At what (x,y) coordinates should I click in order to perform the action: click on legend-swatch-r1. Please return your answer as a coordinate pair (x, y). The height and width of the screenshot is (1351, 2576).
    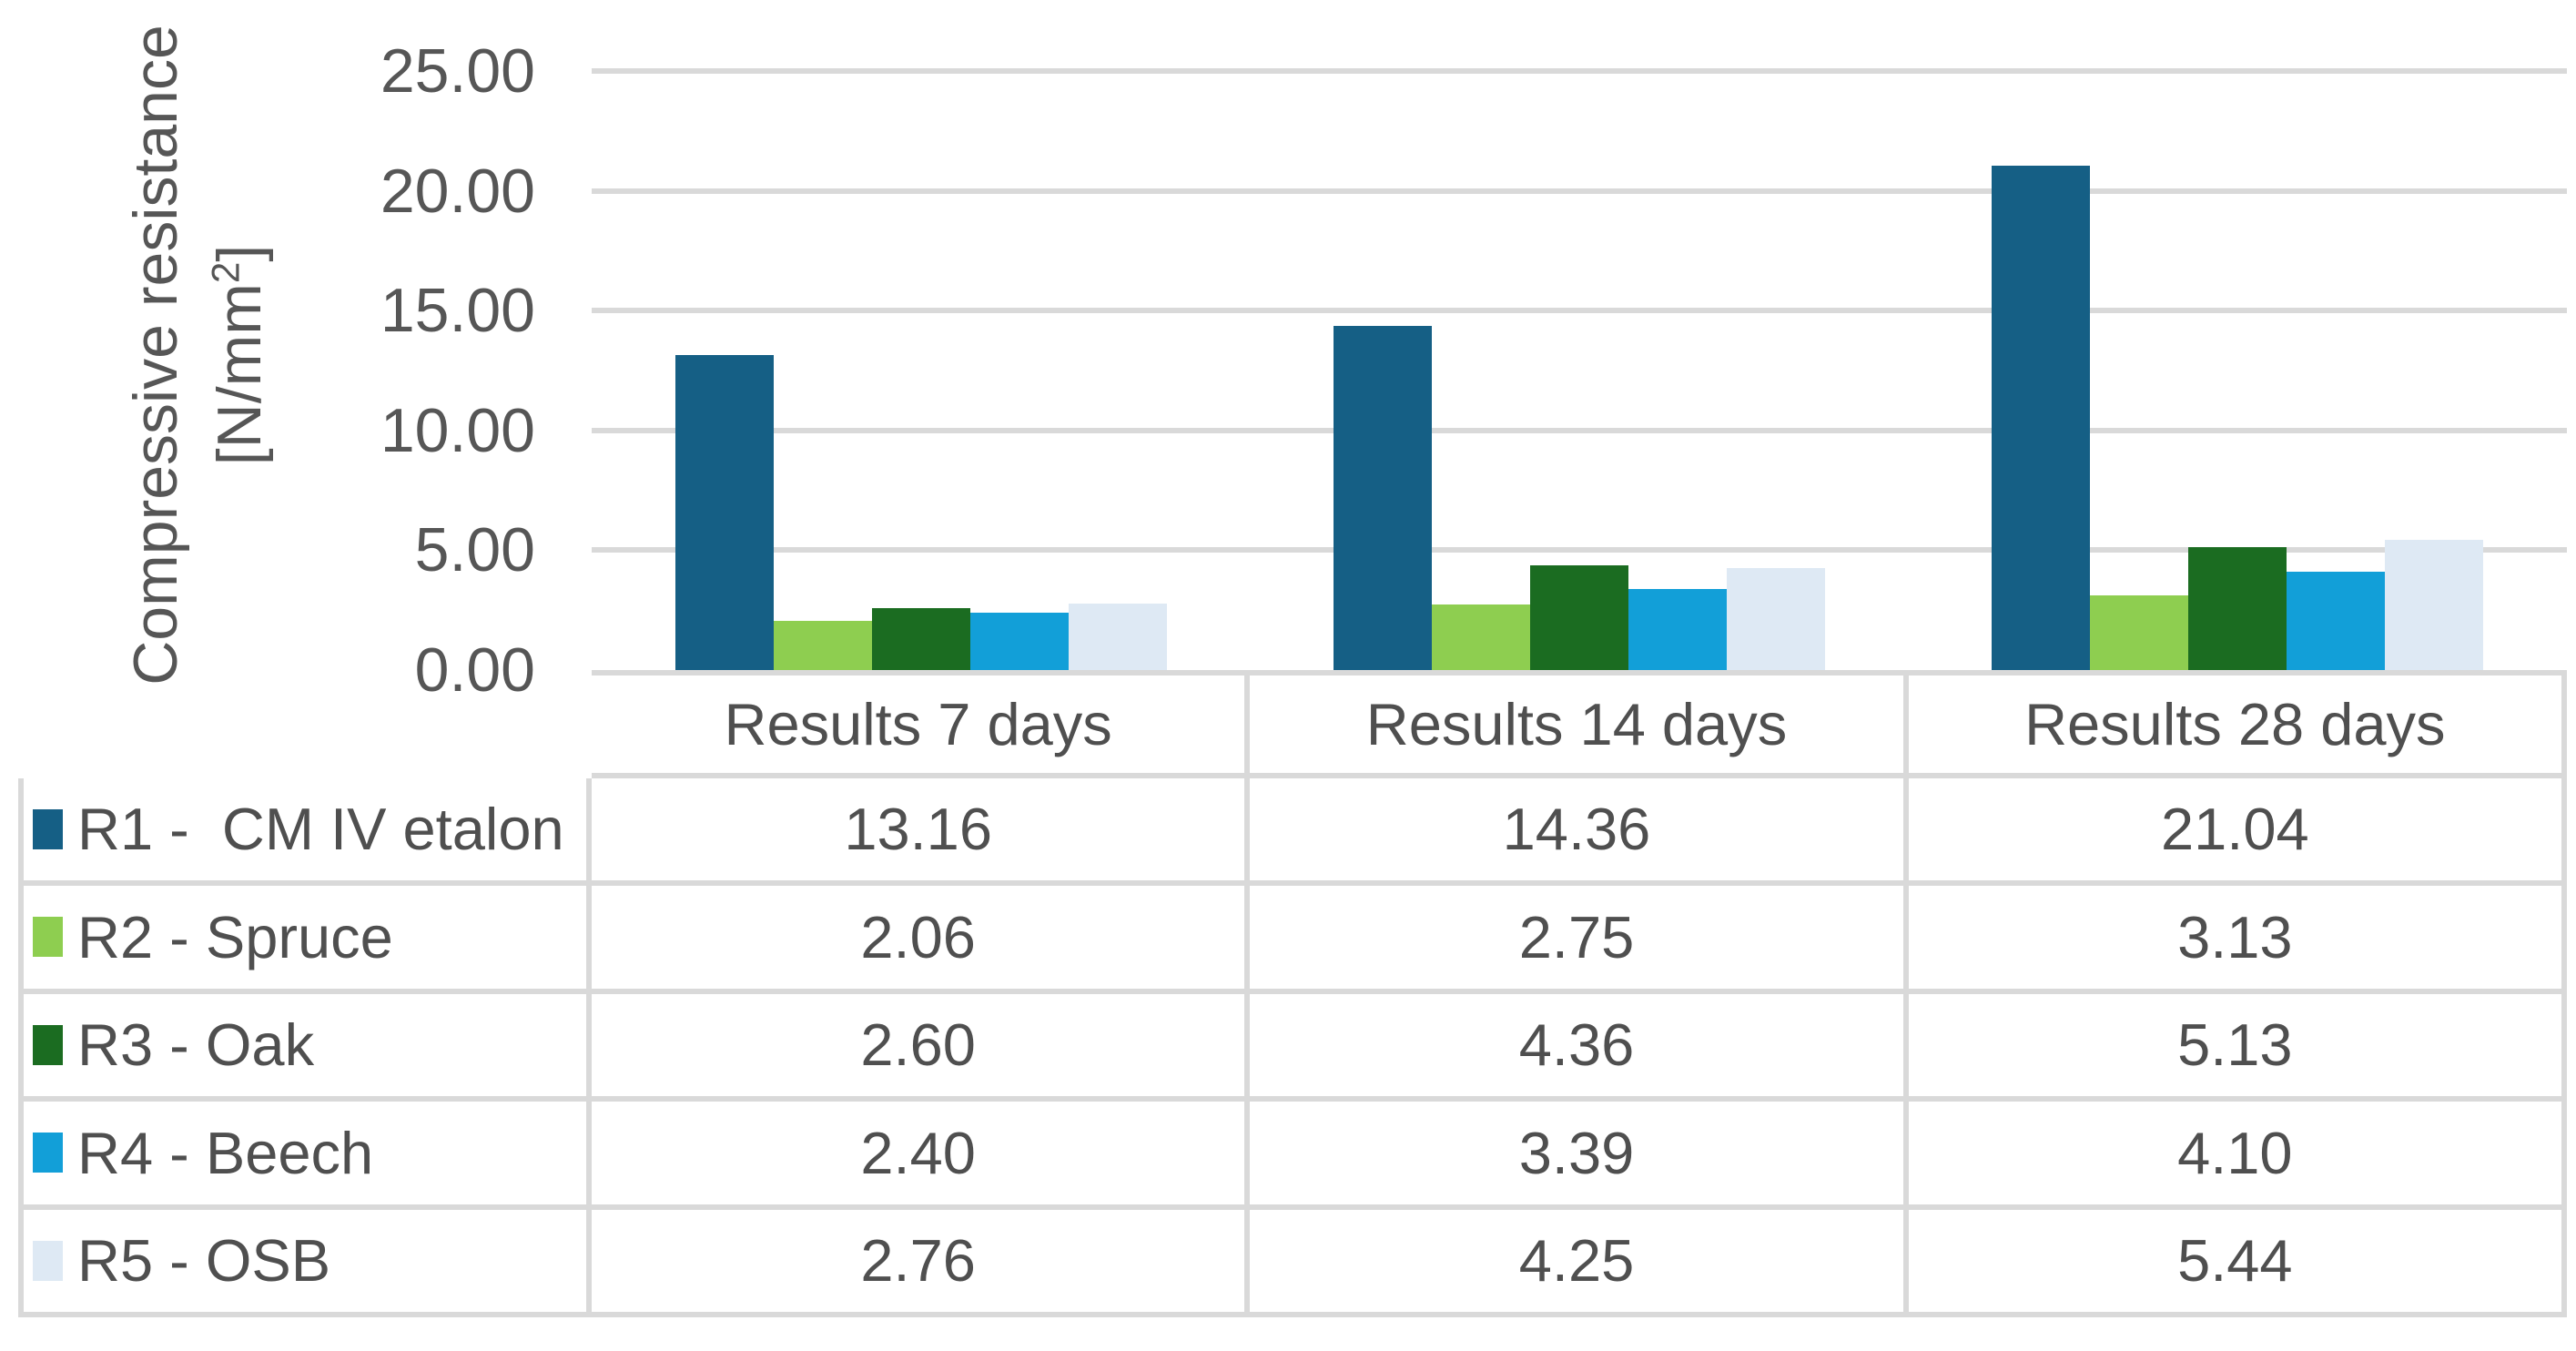
    Looking at the image, I should click on (48, 828).